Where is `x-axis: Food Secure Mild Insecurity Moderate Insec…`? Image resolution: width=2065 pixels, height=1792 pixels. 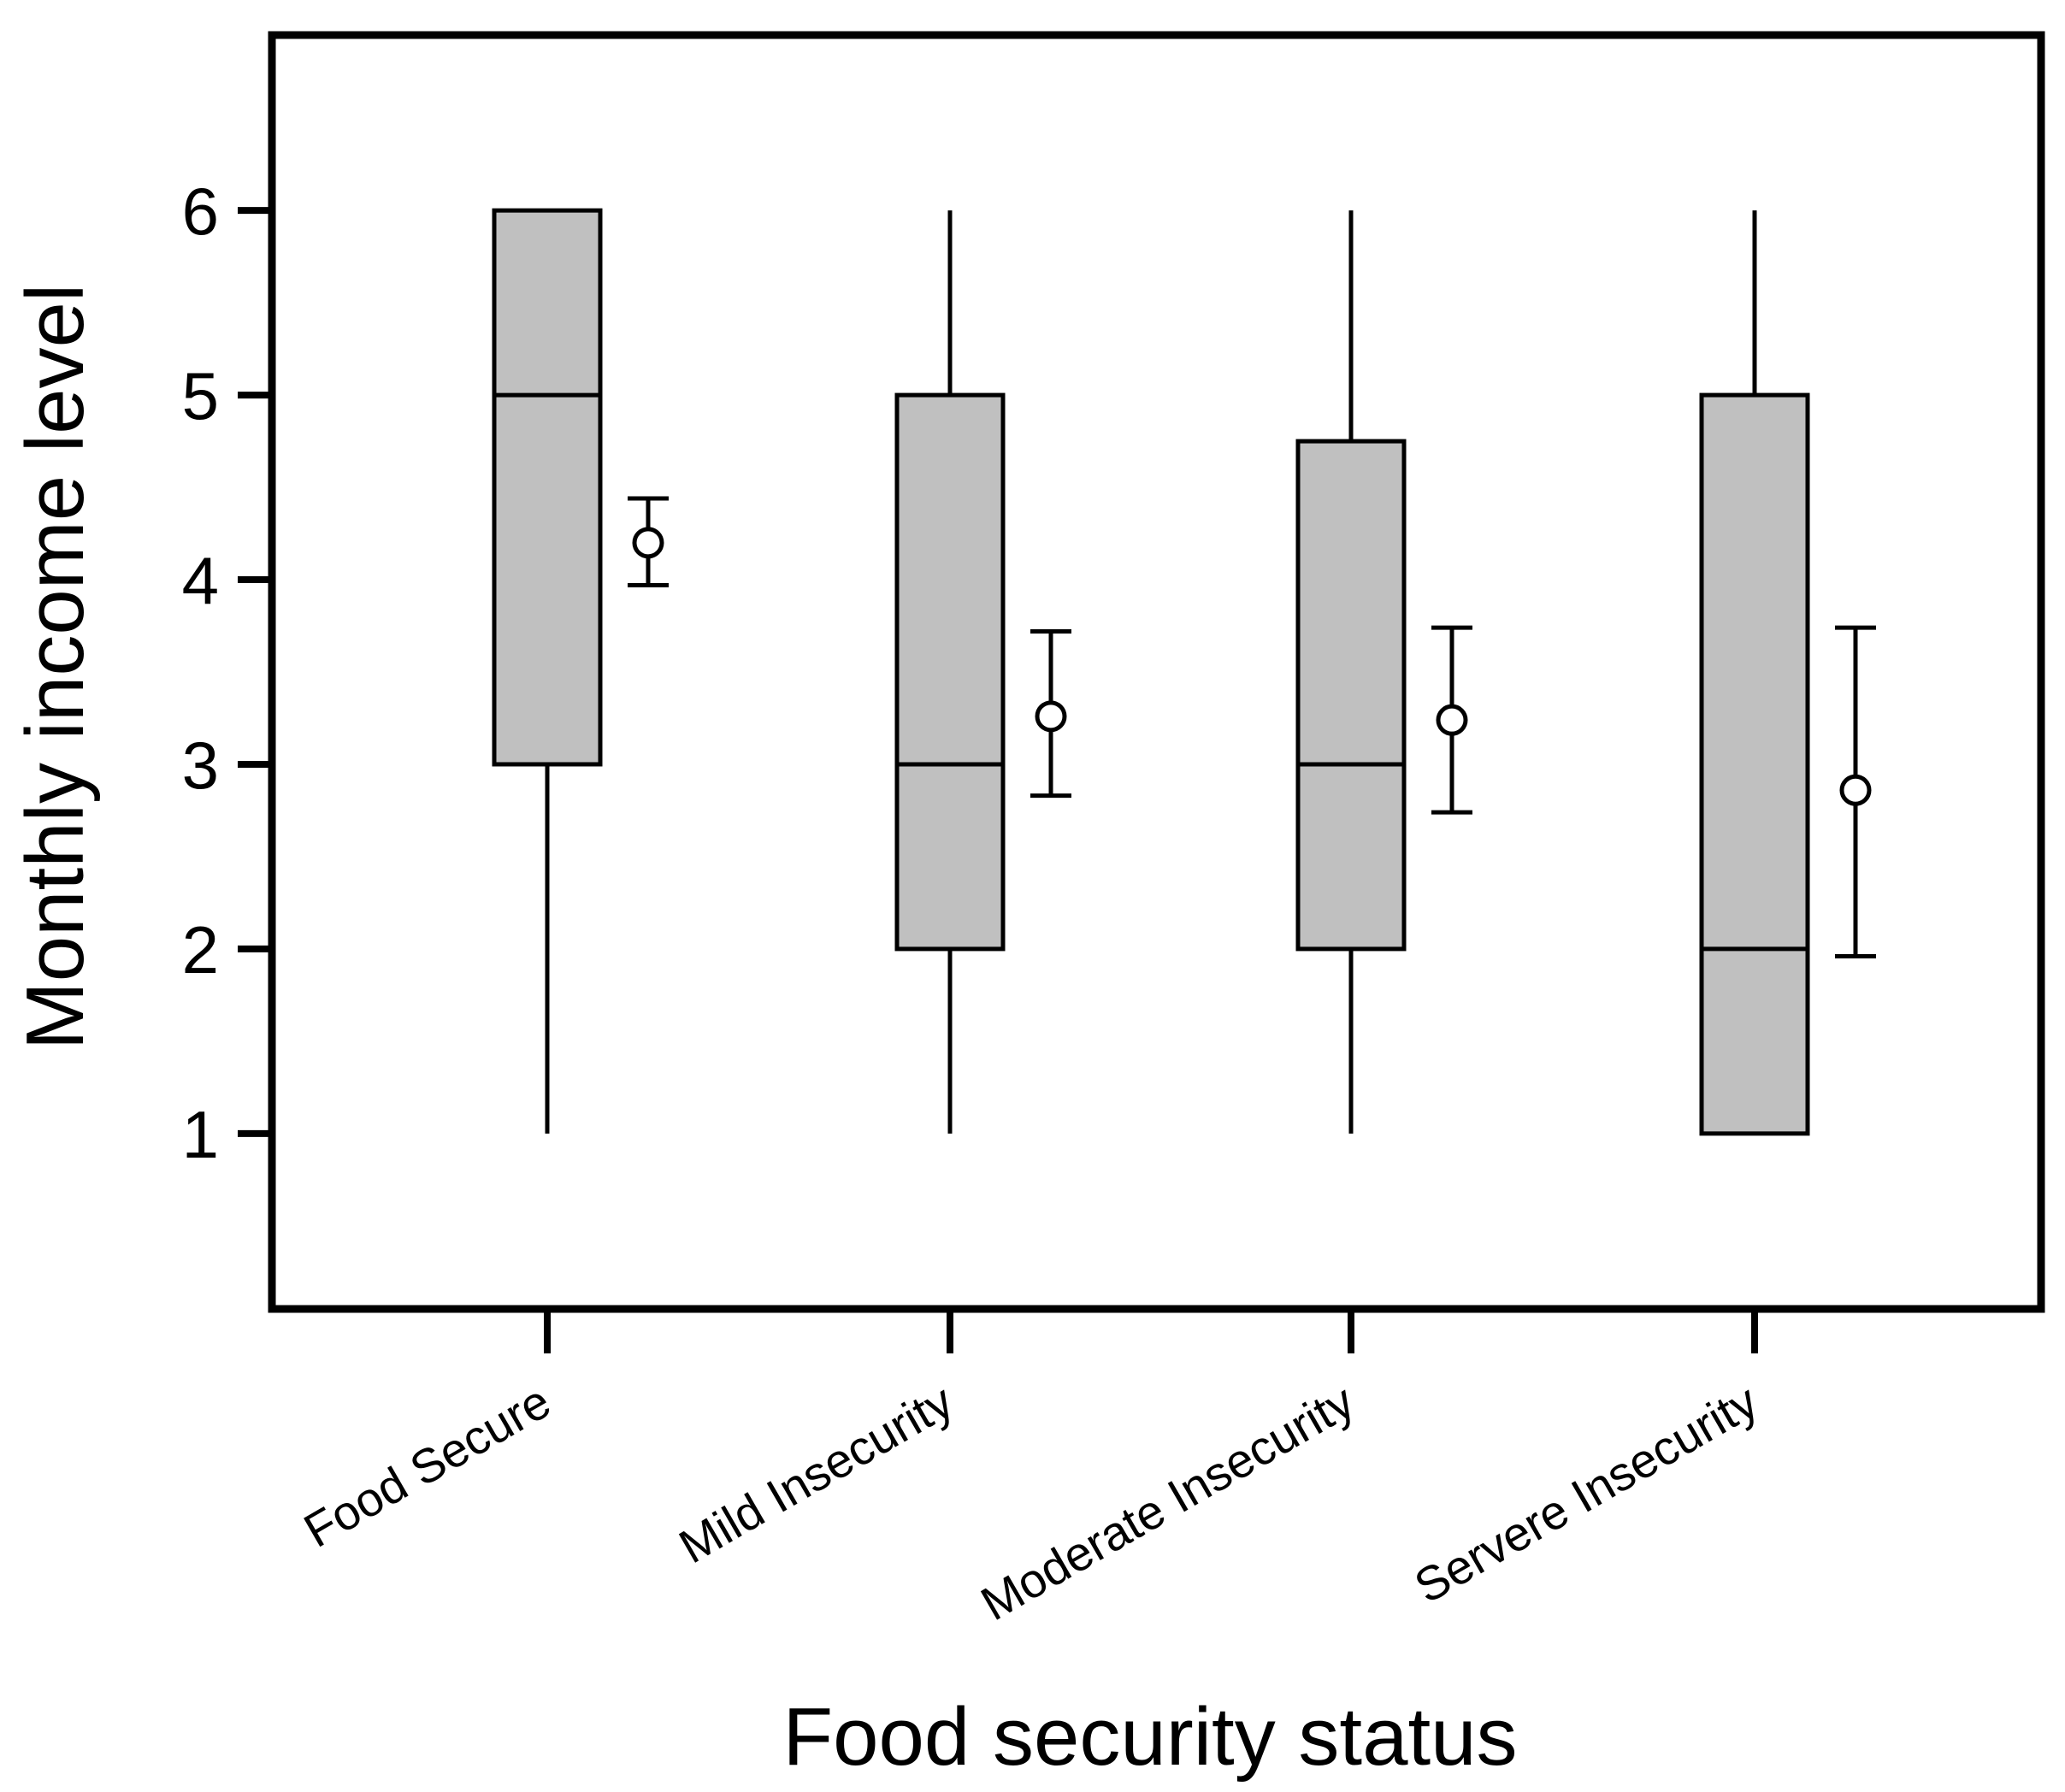
x-axis: Food Secure Mild Insecurity Moderate Insec… is located at coordinates (1031, 1469).